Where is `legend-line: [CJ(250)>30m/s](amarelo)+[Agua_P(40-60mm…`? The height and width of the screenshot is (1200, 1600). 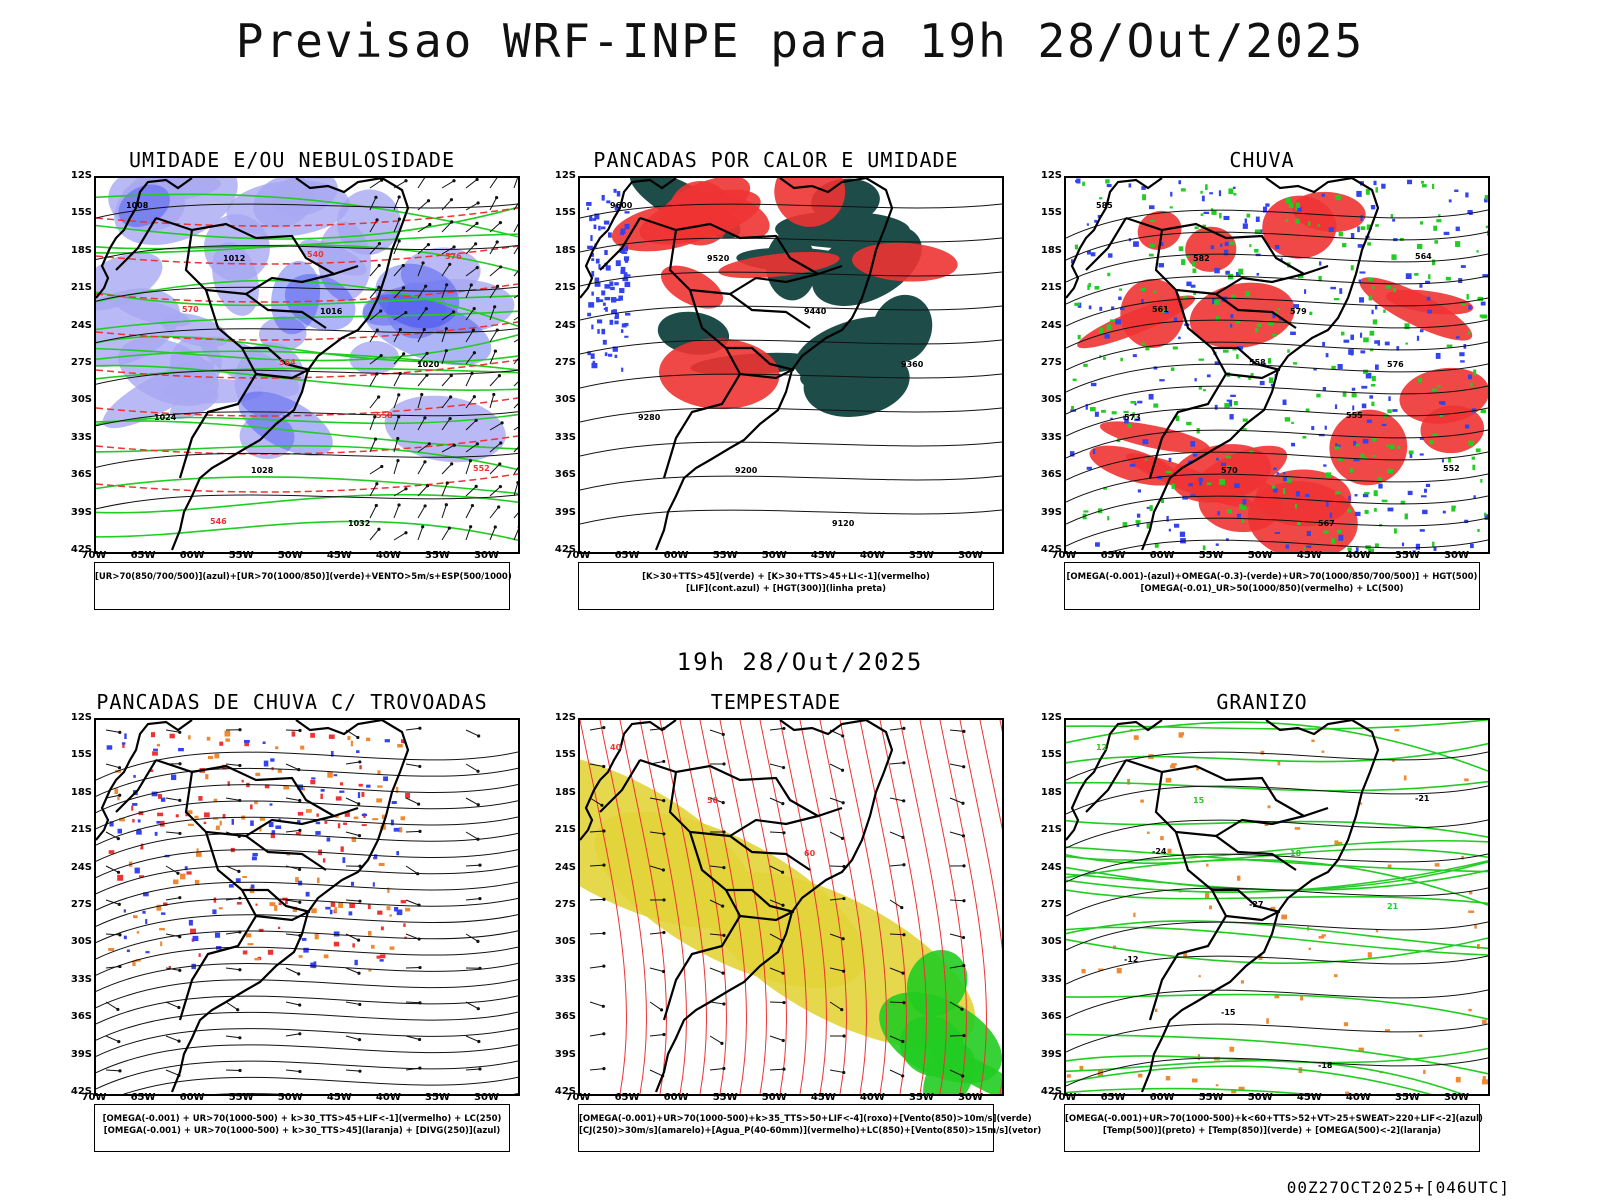
legend-line: [CJ(250)>30m/s](amarelo)+[Agua_P(40-60mm… is located at coordinates (810, 1131).